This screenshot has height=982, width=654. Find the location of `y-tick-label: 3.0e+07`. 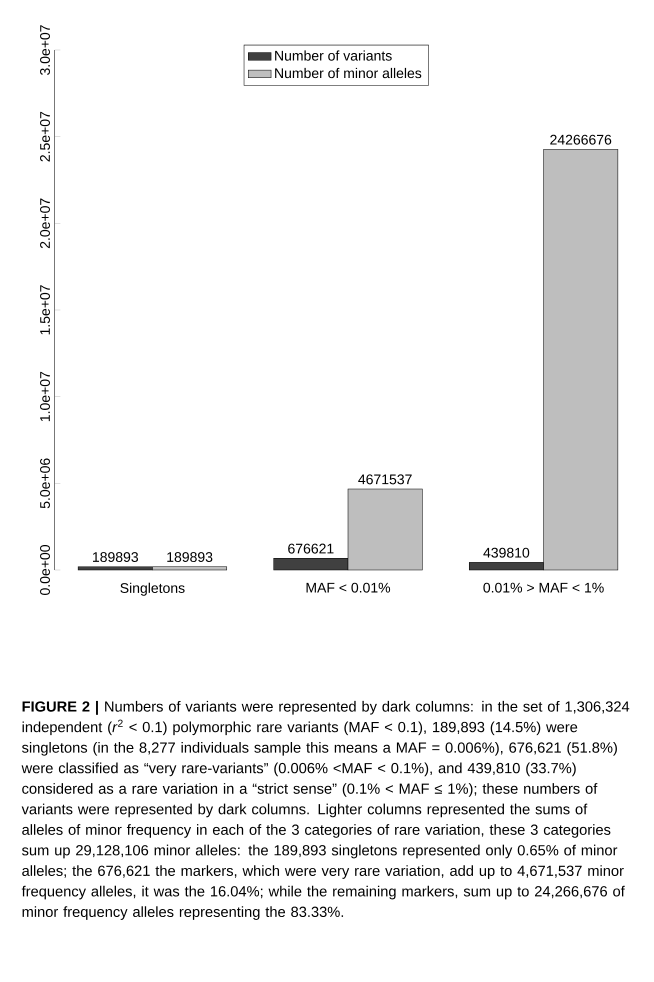

y-tick-label: 3.0e+07 is located at coordinates (45, 50).